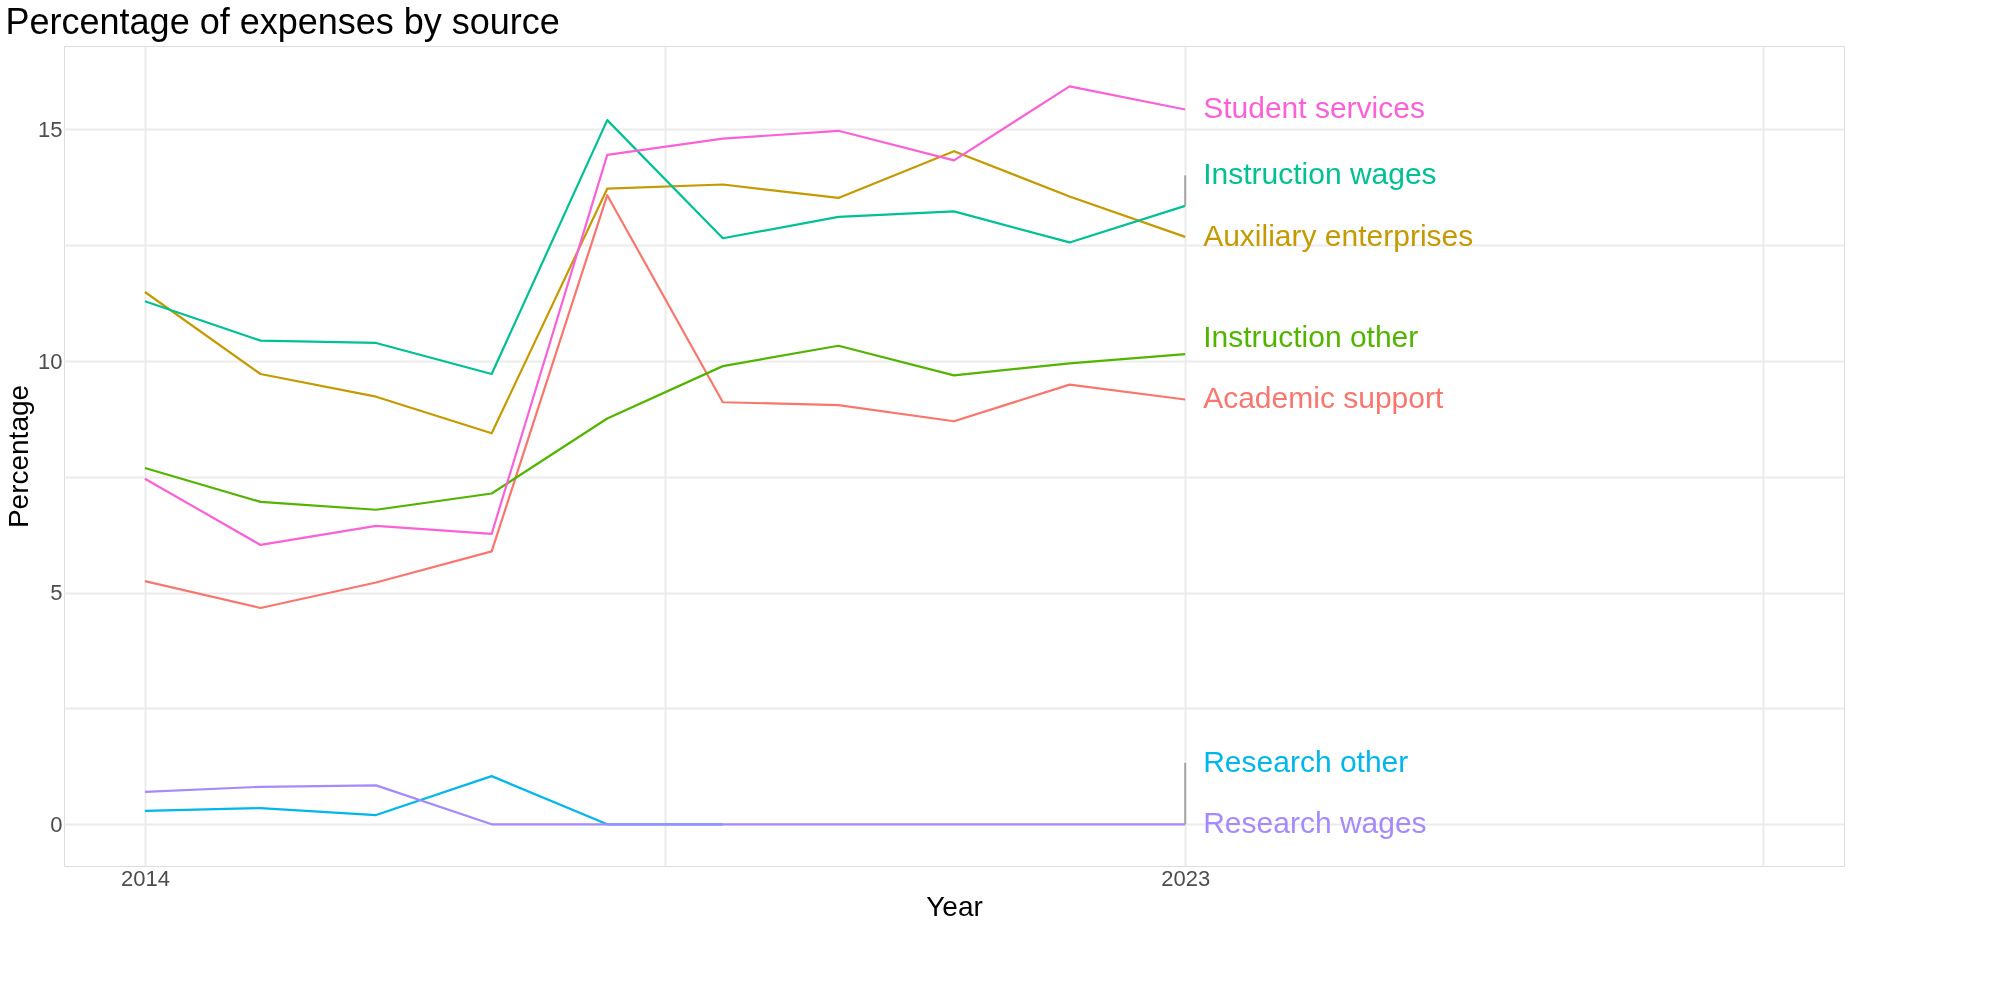 Image resolution: width=2000 pixels, height=1000 pixels. I want to click on chart-title: Percentage of expenses by source, so click(282, 21).